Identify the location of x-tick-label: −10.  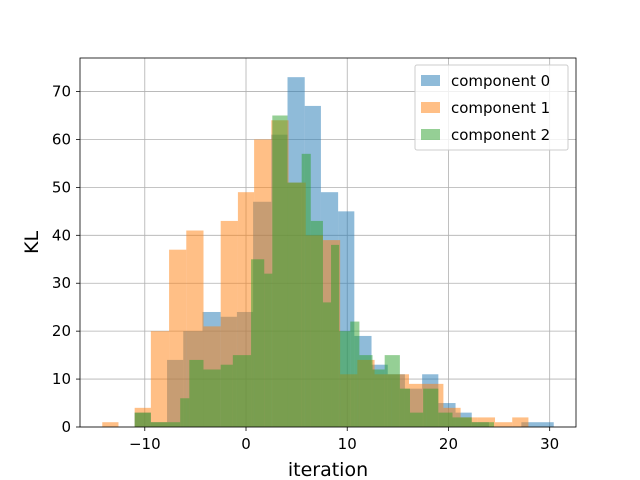
(145, 444).